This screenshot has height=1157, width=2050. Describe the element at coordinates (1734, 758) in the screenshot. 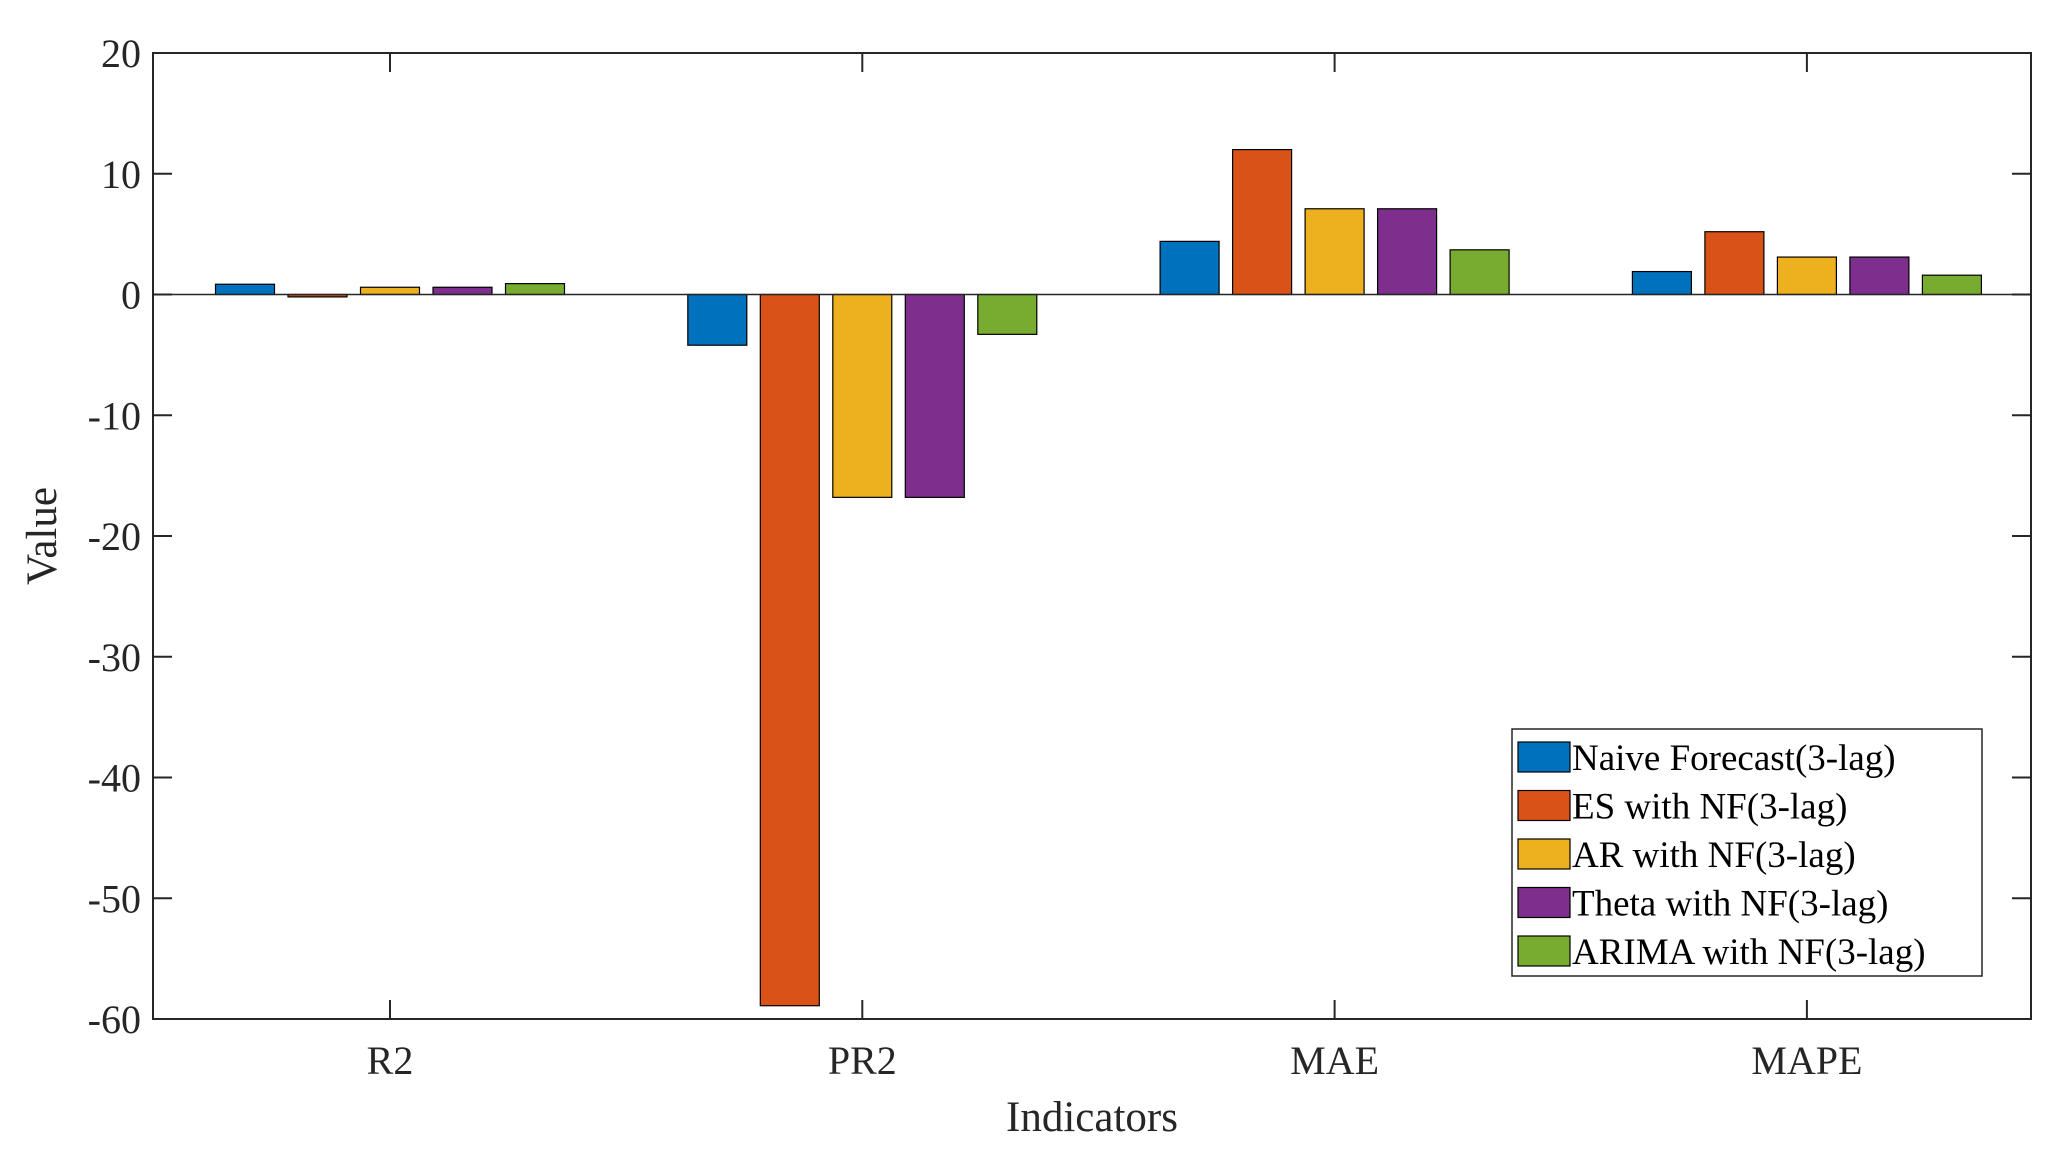

I see `legend-label: Naive Forecast(3-lag)` at that location.